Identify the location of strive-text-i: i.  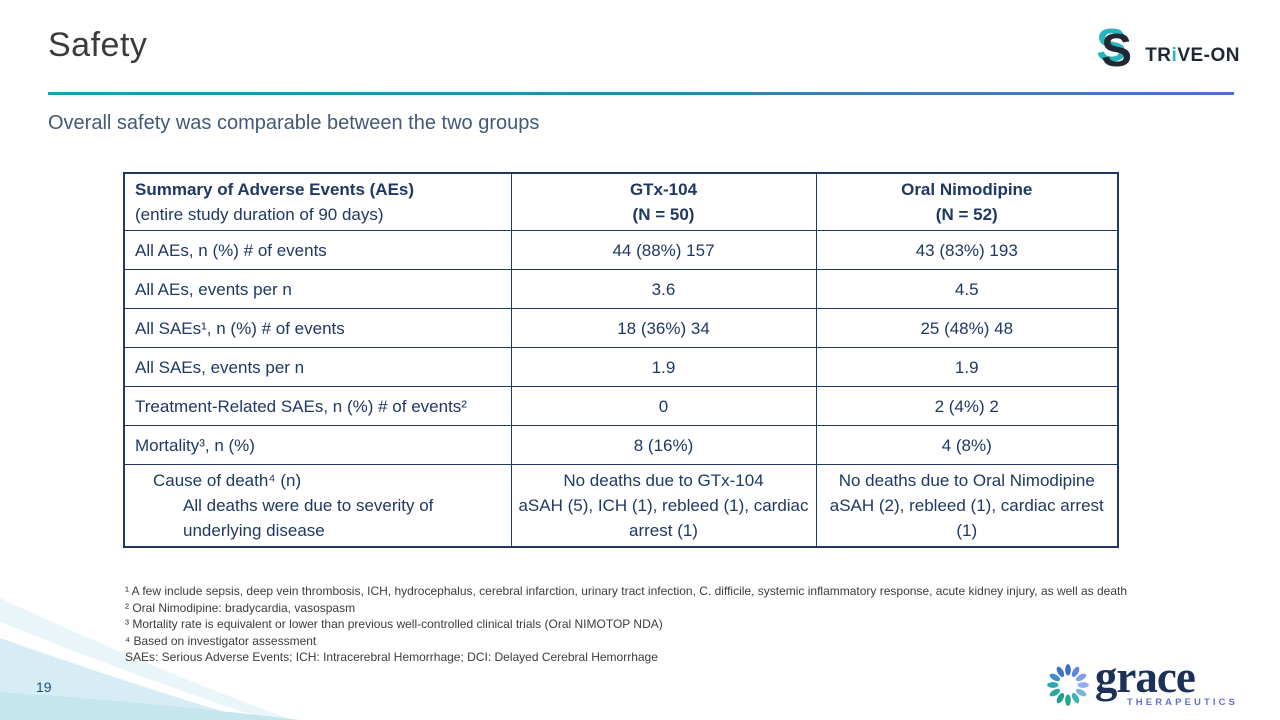
(1174, 55).